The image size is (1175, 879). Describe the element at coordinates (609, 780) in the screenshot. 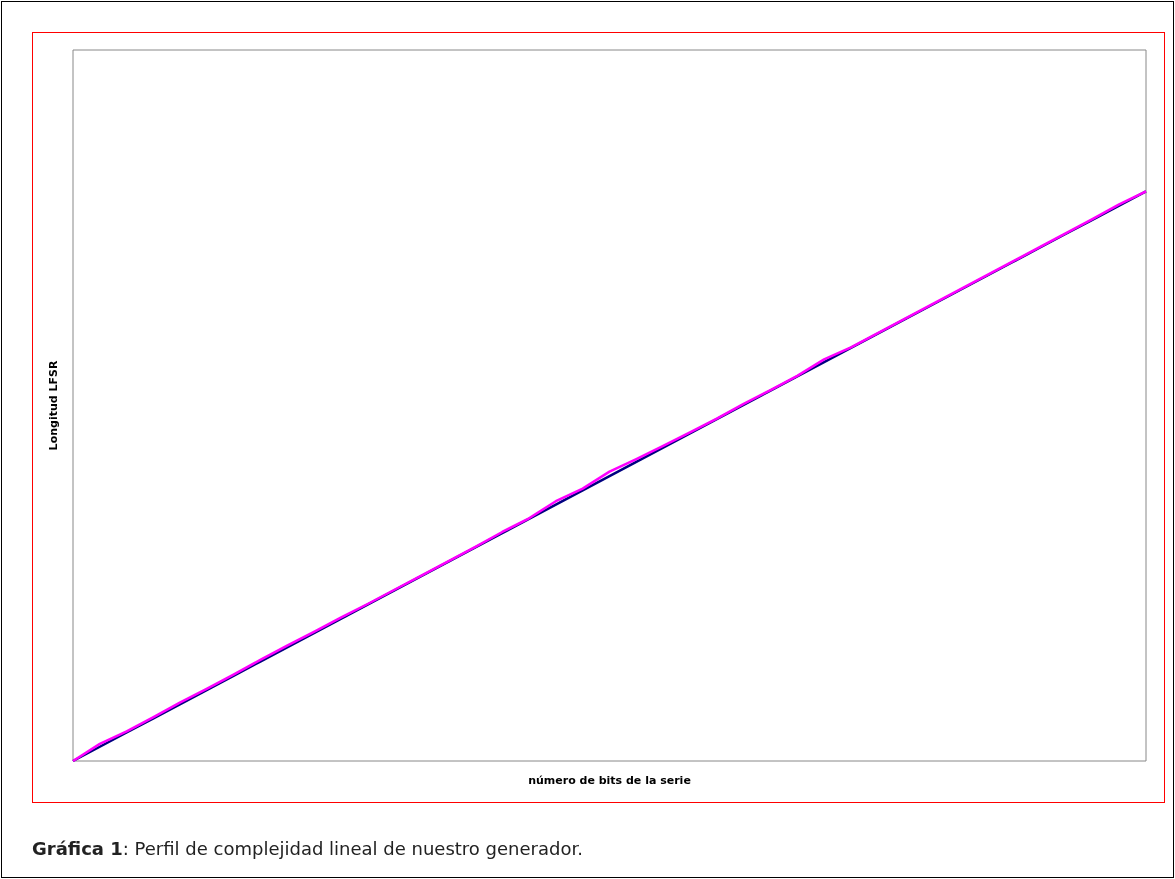

I see `x-axis-title: número de bits de la serie` at that location.